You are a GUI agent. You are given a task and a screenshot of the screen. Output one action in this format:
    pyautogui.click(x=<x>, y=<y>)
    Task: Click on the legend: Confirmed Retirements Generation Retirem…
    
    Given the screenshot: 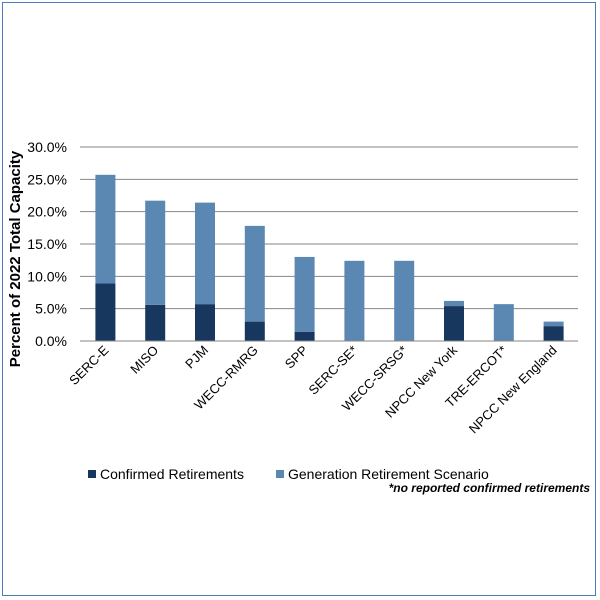 What is the action you would take?
    pyautogui.click(x=288, y=474)
    